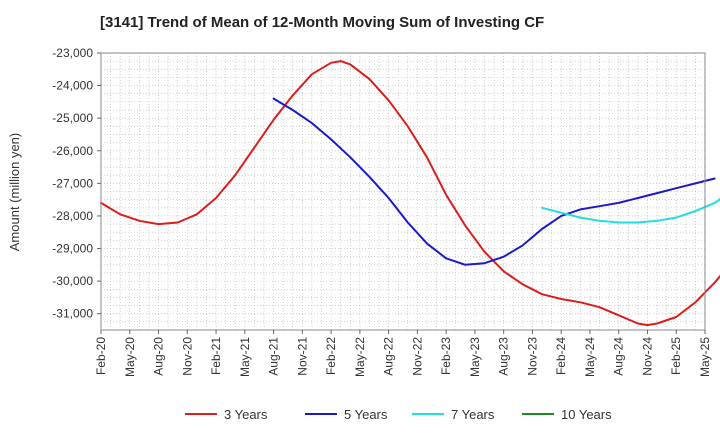  I want to click on x-tick-label: Nov-21, so click(302, 356).